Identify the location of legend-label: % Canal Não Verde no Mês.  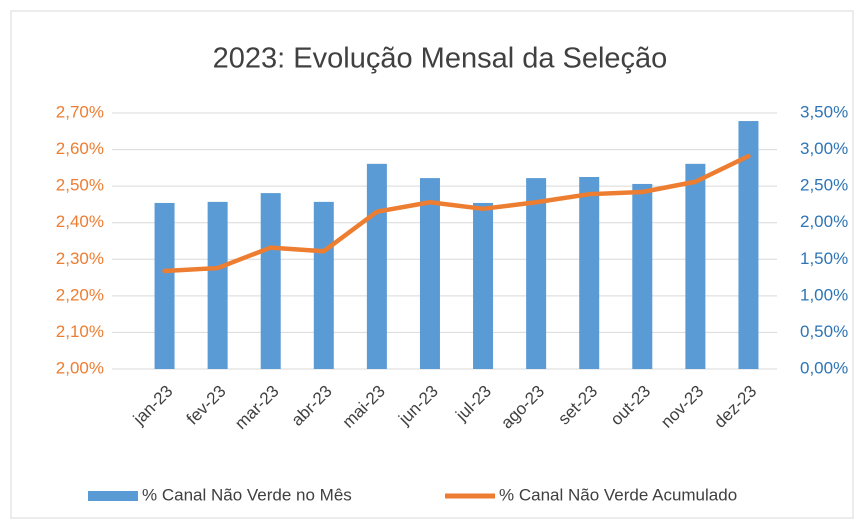
(247, 494).